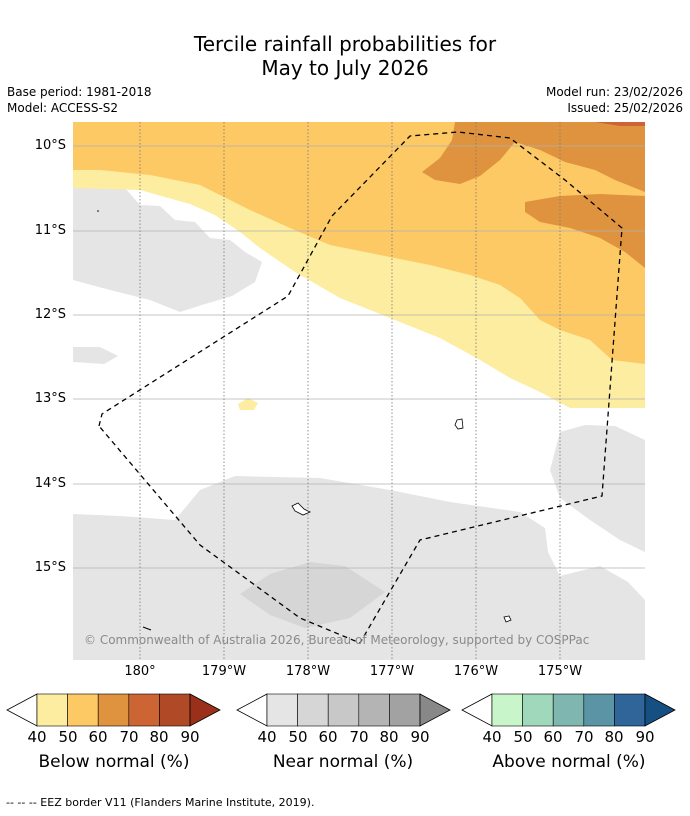 The width and height of the screenshot is (690, 816). I want to click on base-period: Base period: 1981-2018, so click(79, 92).